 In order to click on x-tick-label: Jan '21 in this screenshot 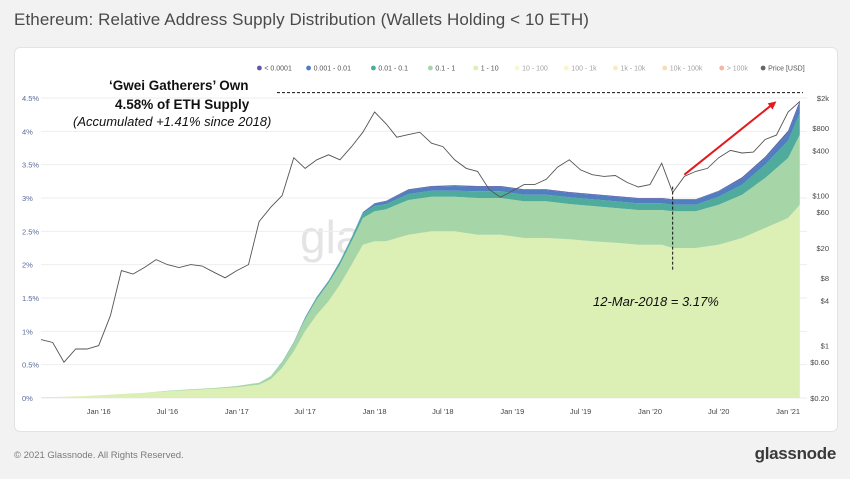, I will do `click(788, 411)`.